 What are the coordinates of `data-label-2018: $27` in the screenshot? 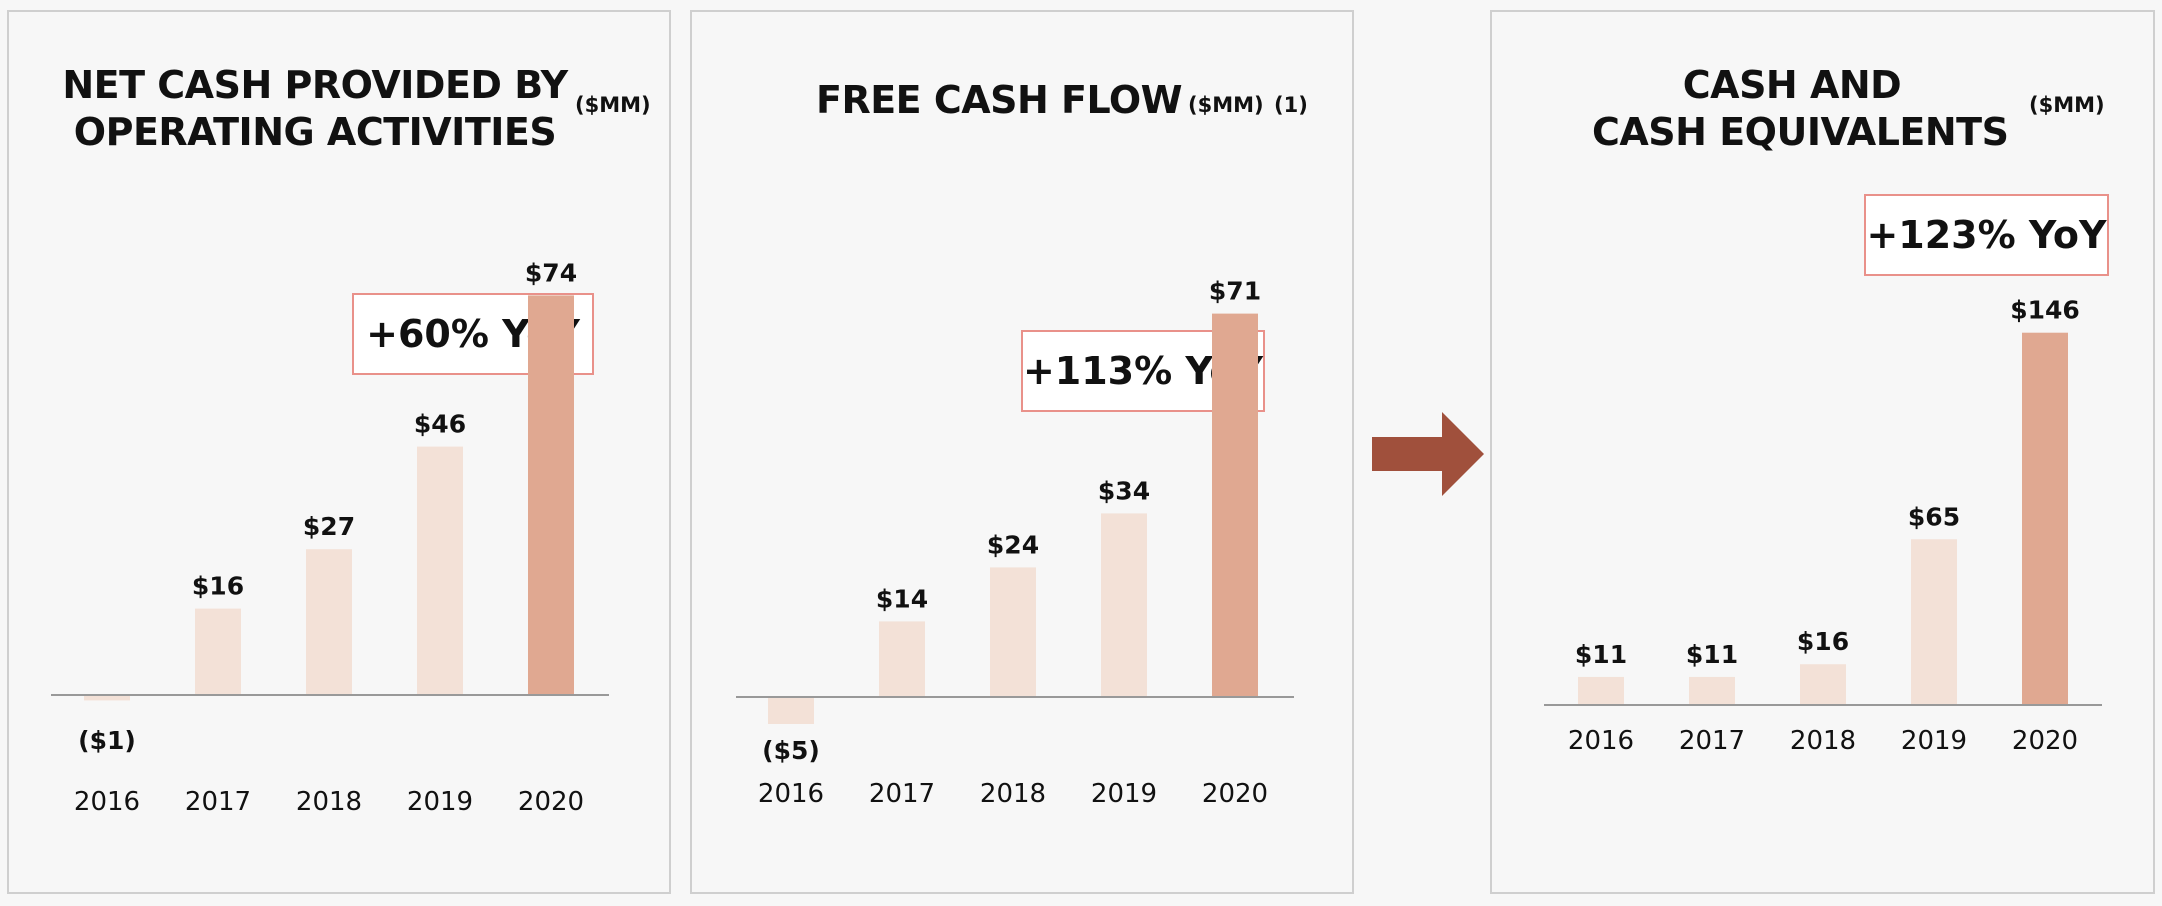 It's located at (329, 526).